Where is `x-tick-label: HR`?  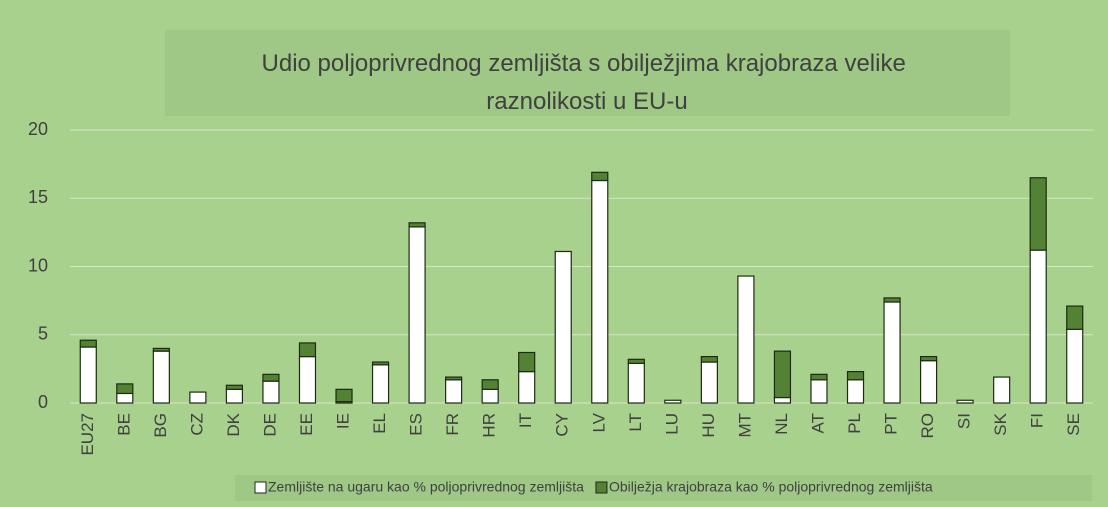
x-tick-label: HR is located at coordinates (489, 425).